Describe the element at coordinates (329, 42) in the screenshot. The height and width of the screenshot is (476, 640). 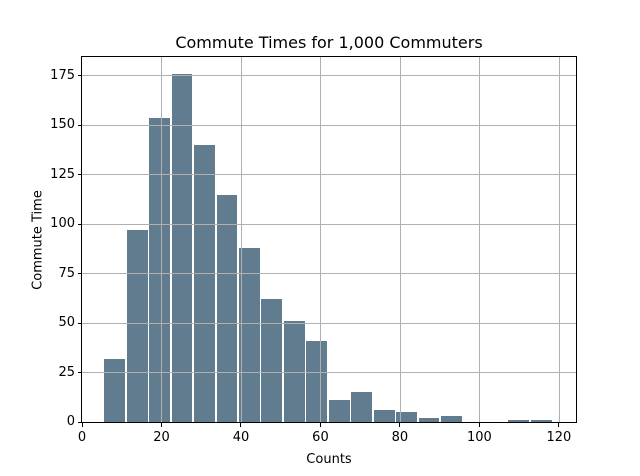
I see `chart-title: Commute Times for 1,000 Commuters` at that location.